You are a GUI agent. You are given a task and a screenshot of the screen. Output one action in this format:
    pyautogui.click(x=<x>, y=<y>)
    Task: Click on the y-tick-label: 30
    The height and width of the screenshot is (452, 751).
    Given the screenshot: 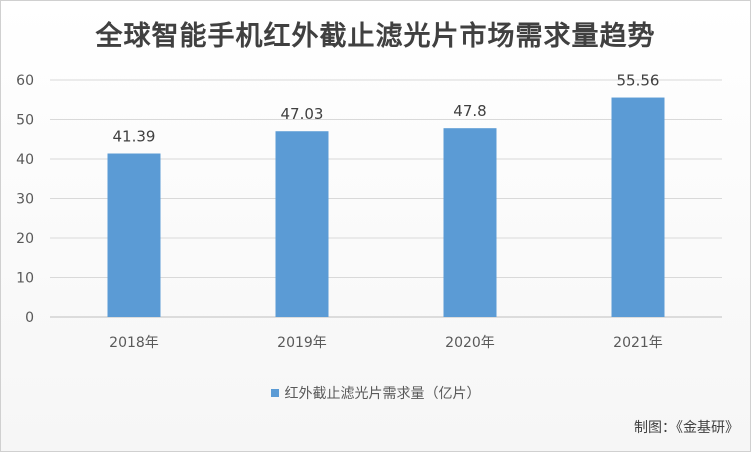 What is the action you would take?
    pyautogui.click(x=25, y=200)
    